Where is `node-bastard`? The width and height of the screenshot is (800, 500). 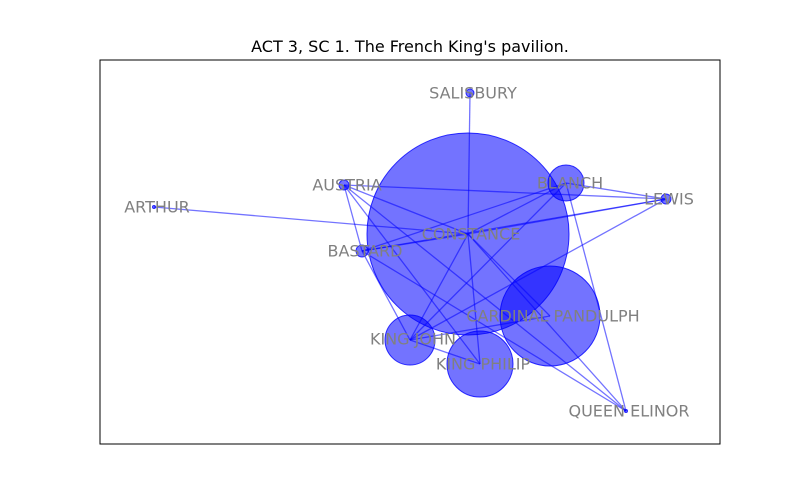 node-bastard is located at coordinates (362, 251).